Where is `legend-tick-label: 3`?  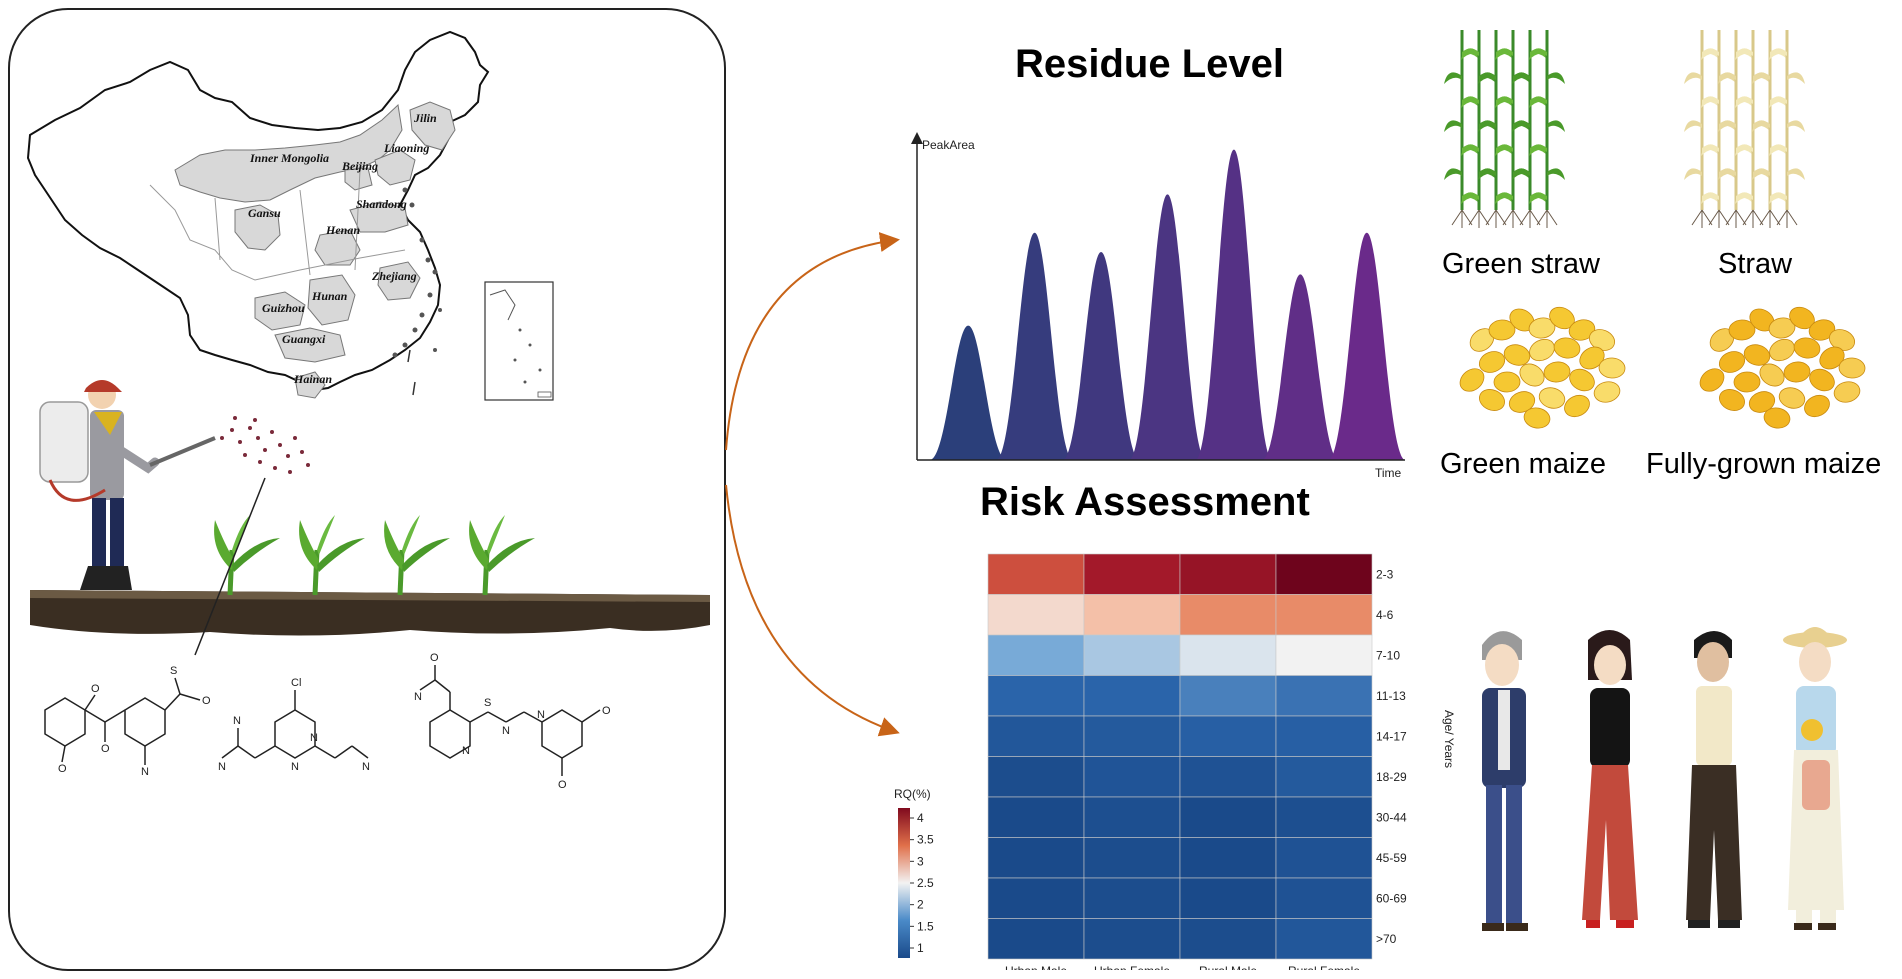 legend-tick-label: 3 is located at coordinates (920, 861).